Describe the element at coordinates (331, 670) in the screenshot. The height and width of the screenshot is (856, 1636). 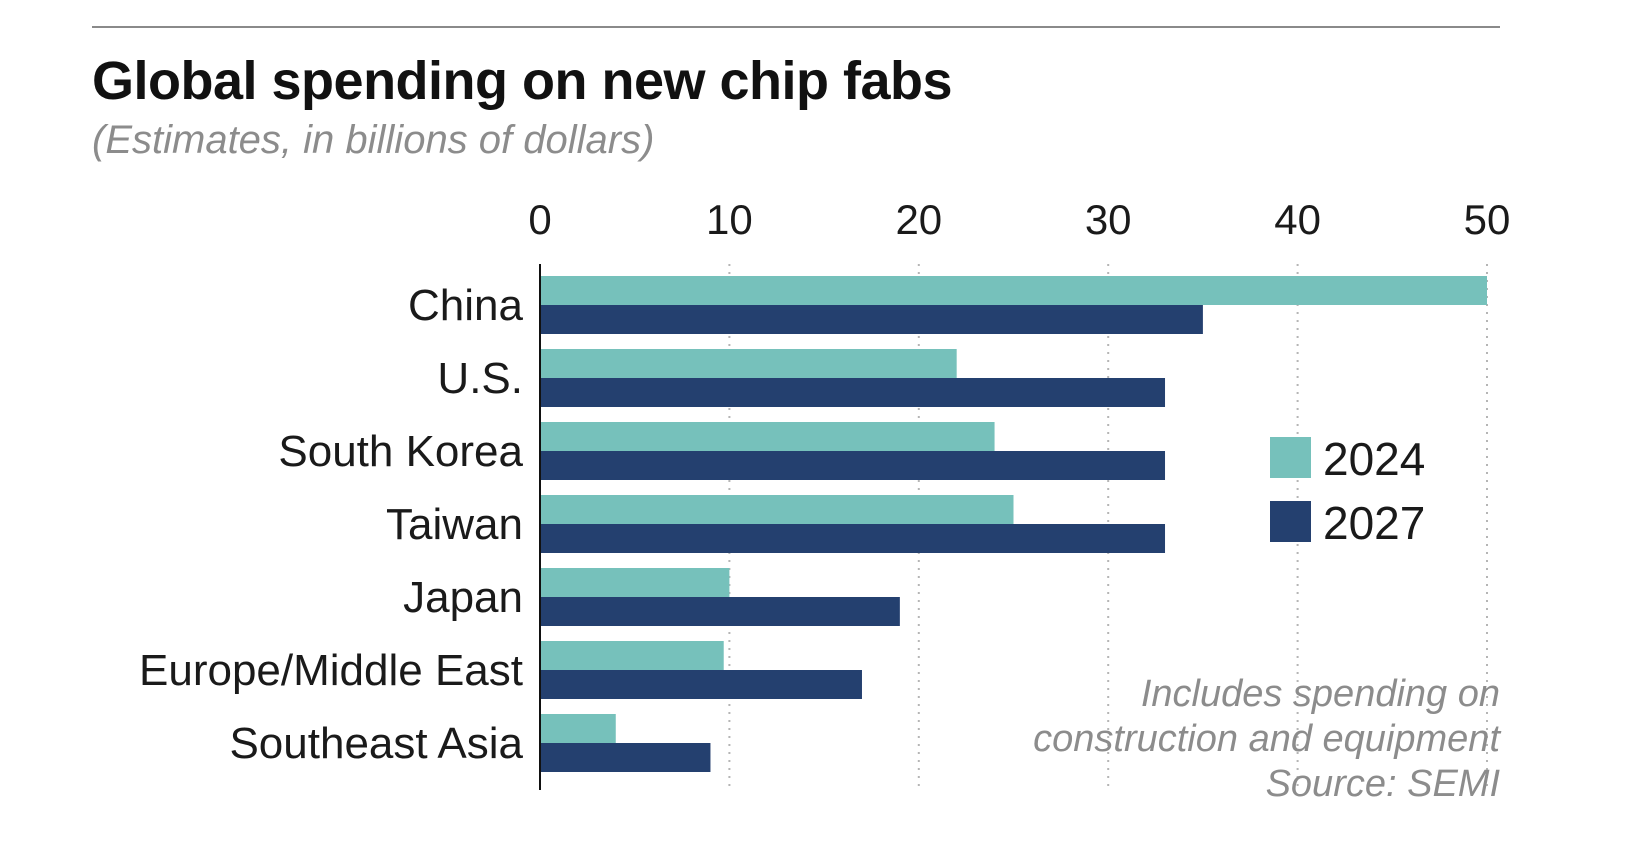
I see `category-label: Europe/Middle East` at that location.